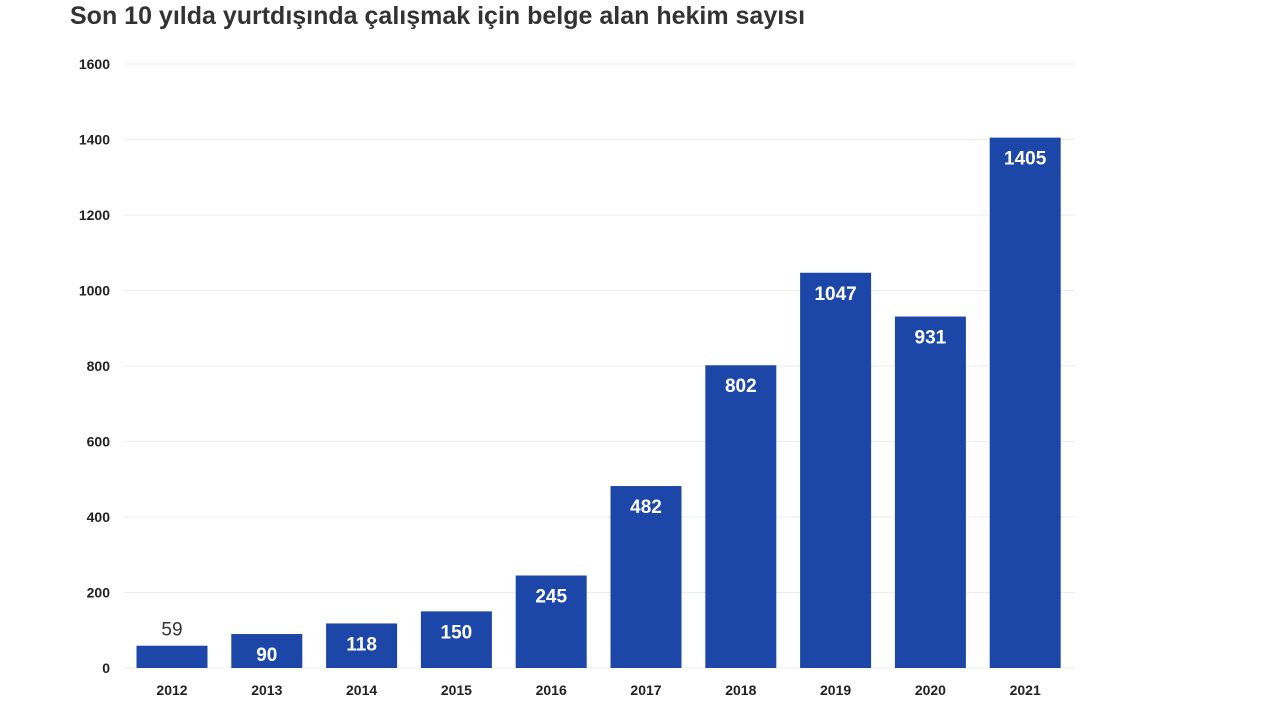 This screenshot has width=1280, height=720. I want to click on data-label-2014: 118, so click(361, 644).